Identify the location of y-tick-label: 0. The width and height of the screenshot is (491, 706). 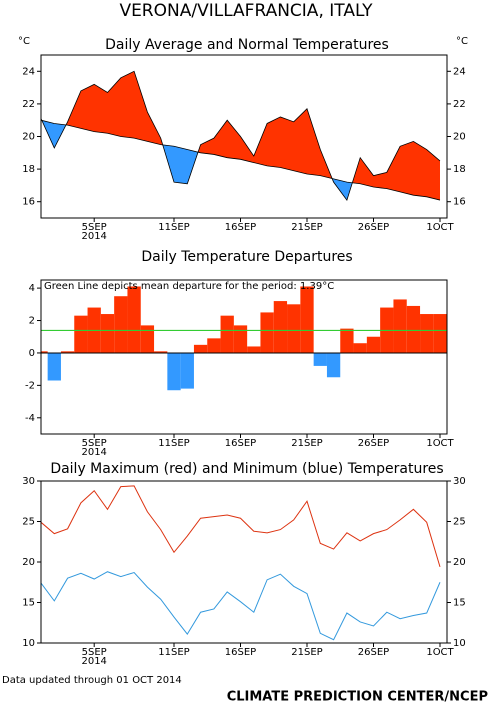
(32, 353).